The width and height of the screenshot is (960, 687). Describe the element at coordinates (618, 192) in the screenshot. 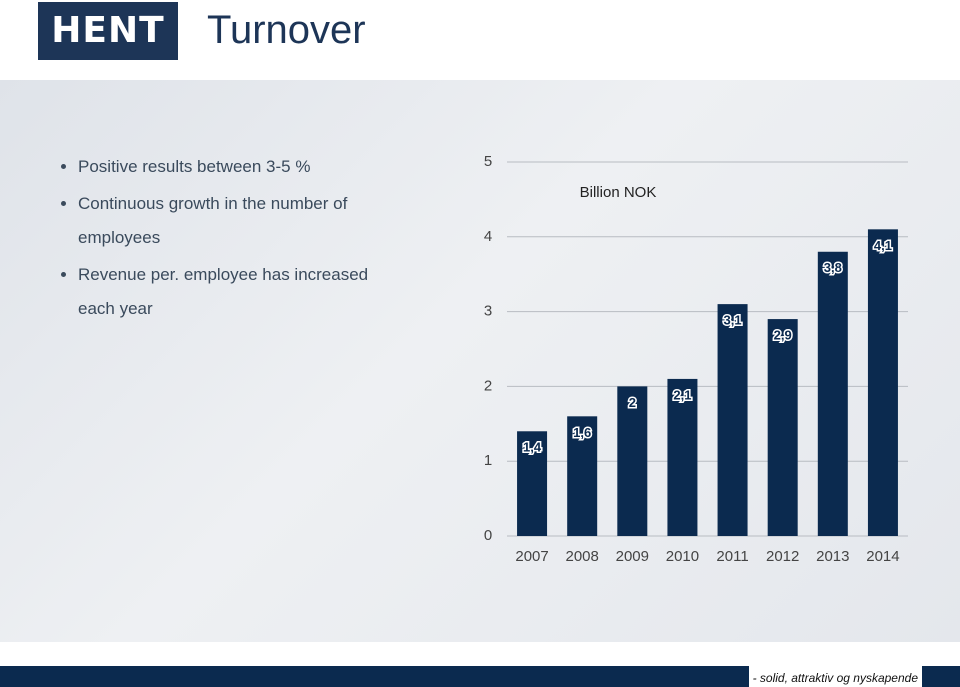

I see `chart-subtitle: Billion NOK` at that location.